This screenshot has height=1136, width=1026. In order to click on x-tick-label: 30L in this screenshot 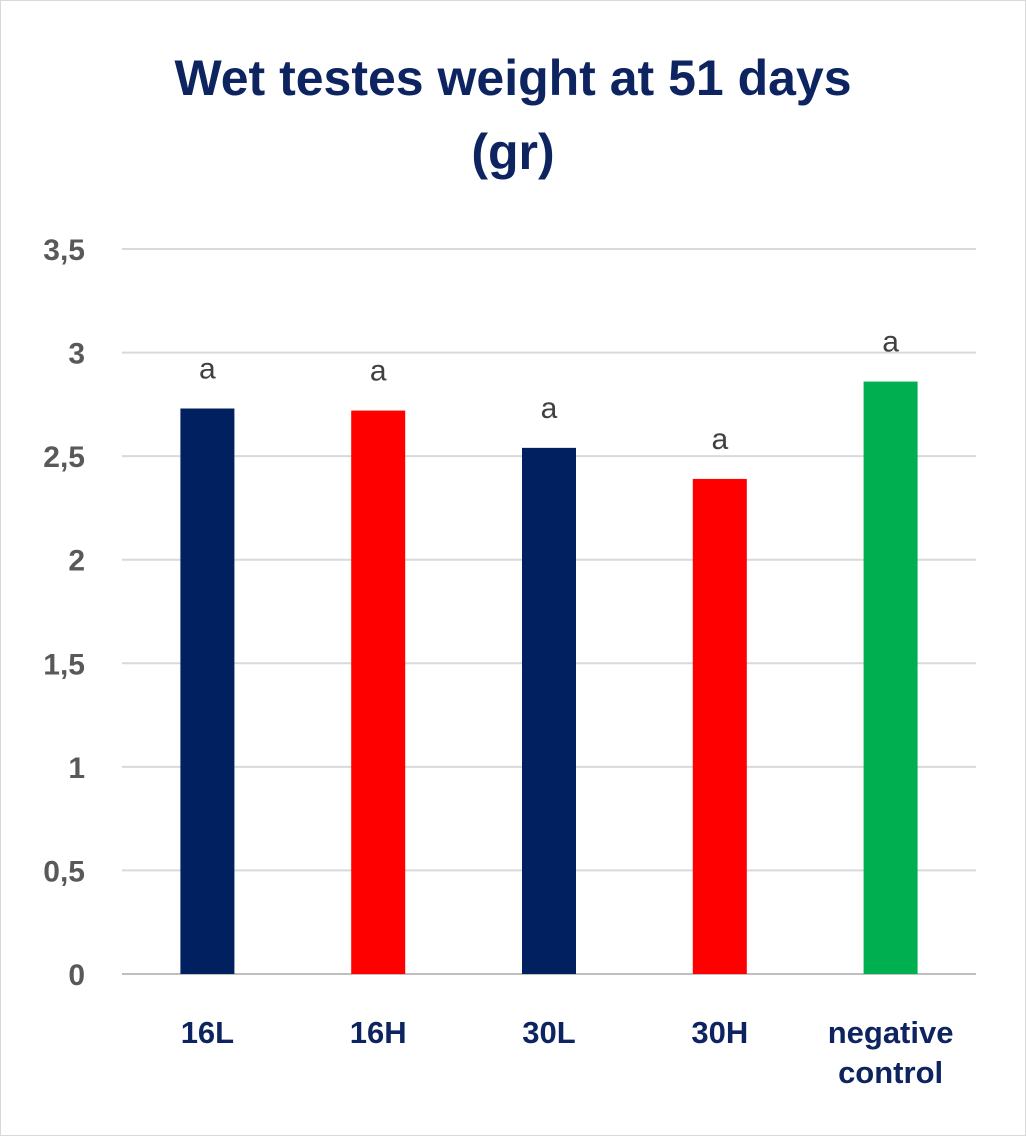, I will do `click(548, 1032)`.